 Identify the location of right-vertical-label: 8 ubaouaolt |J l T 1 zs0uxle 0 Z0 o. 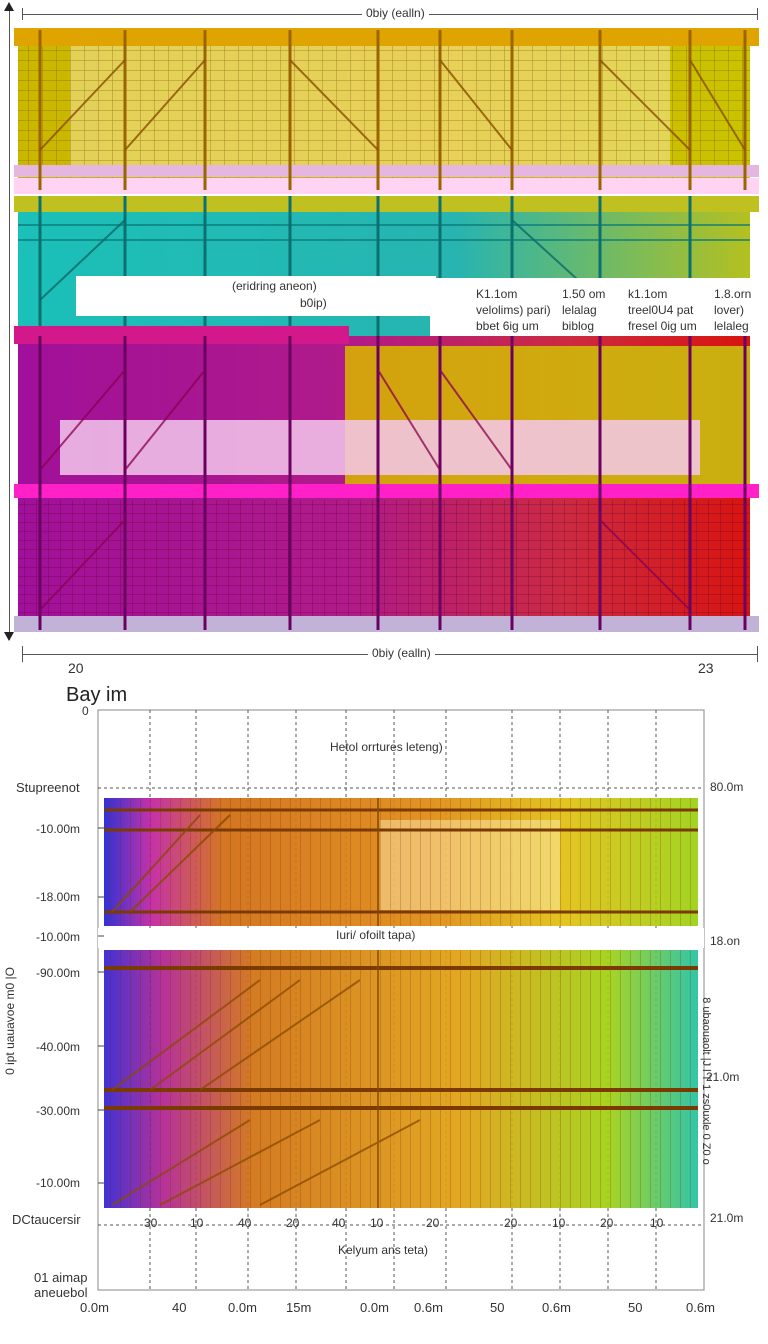
(705, 1081).